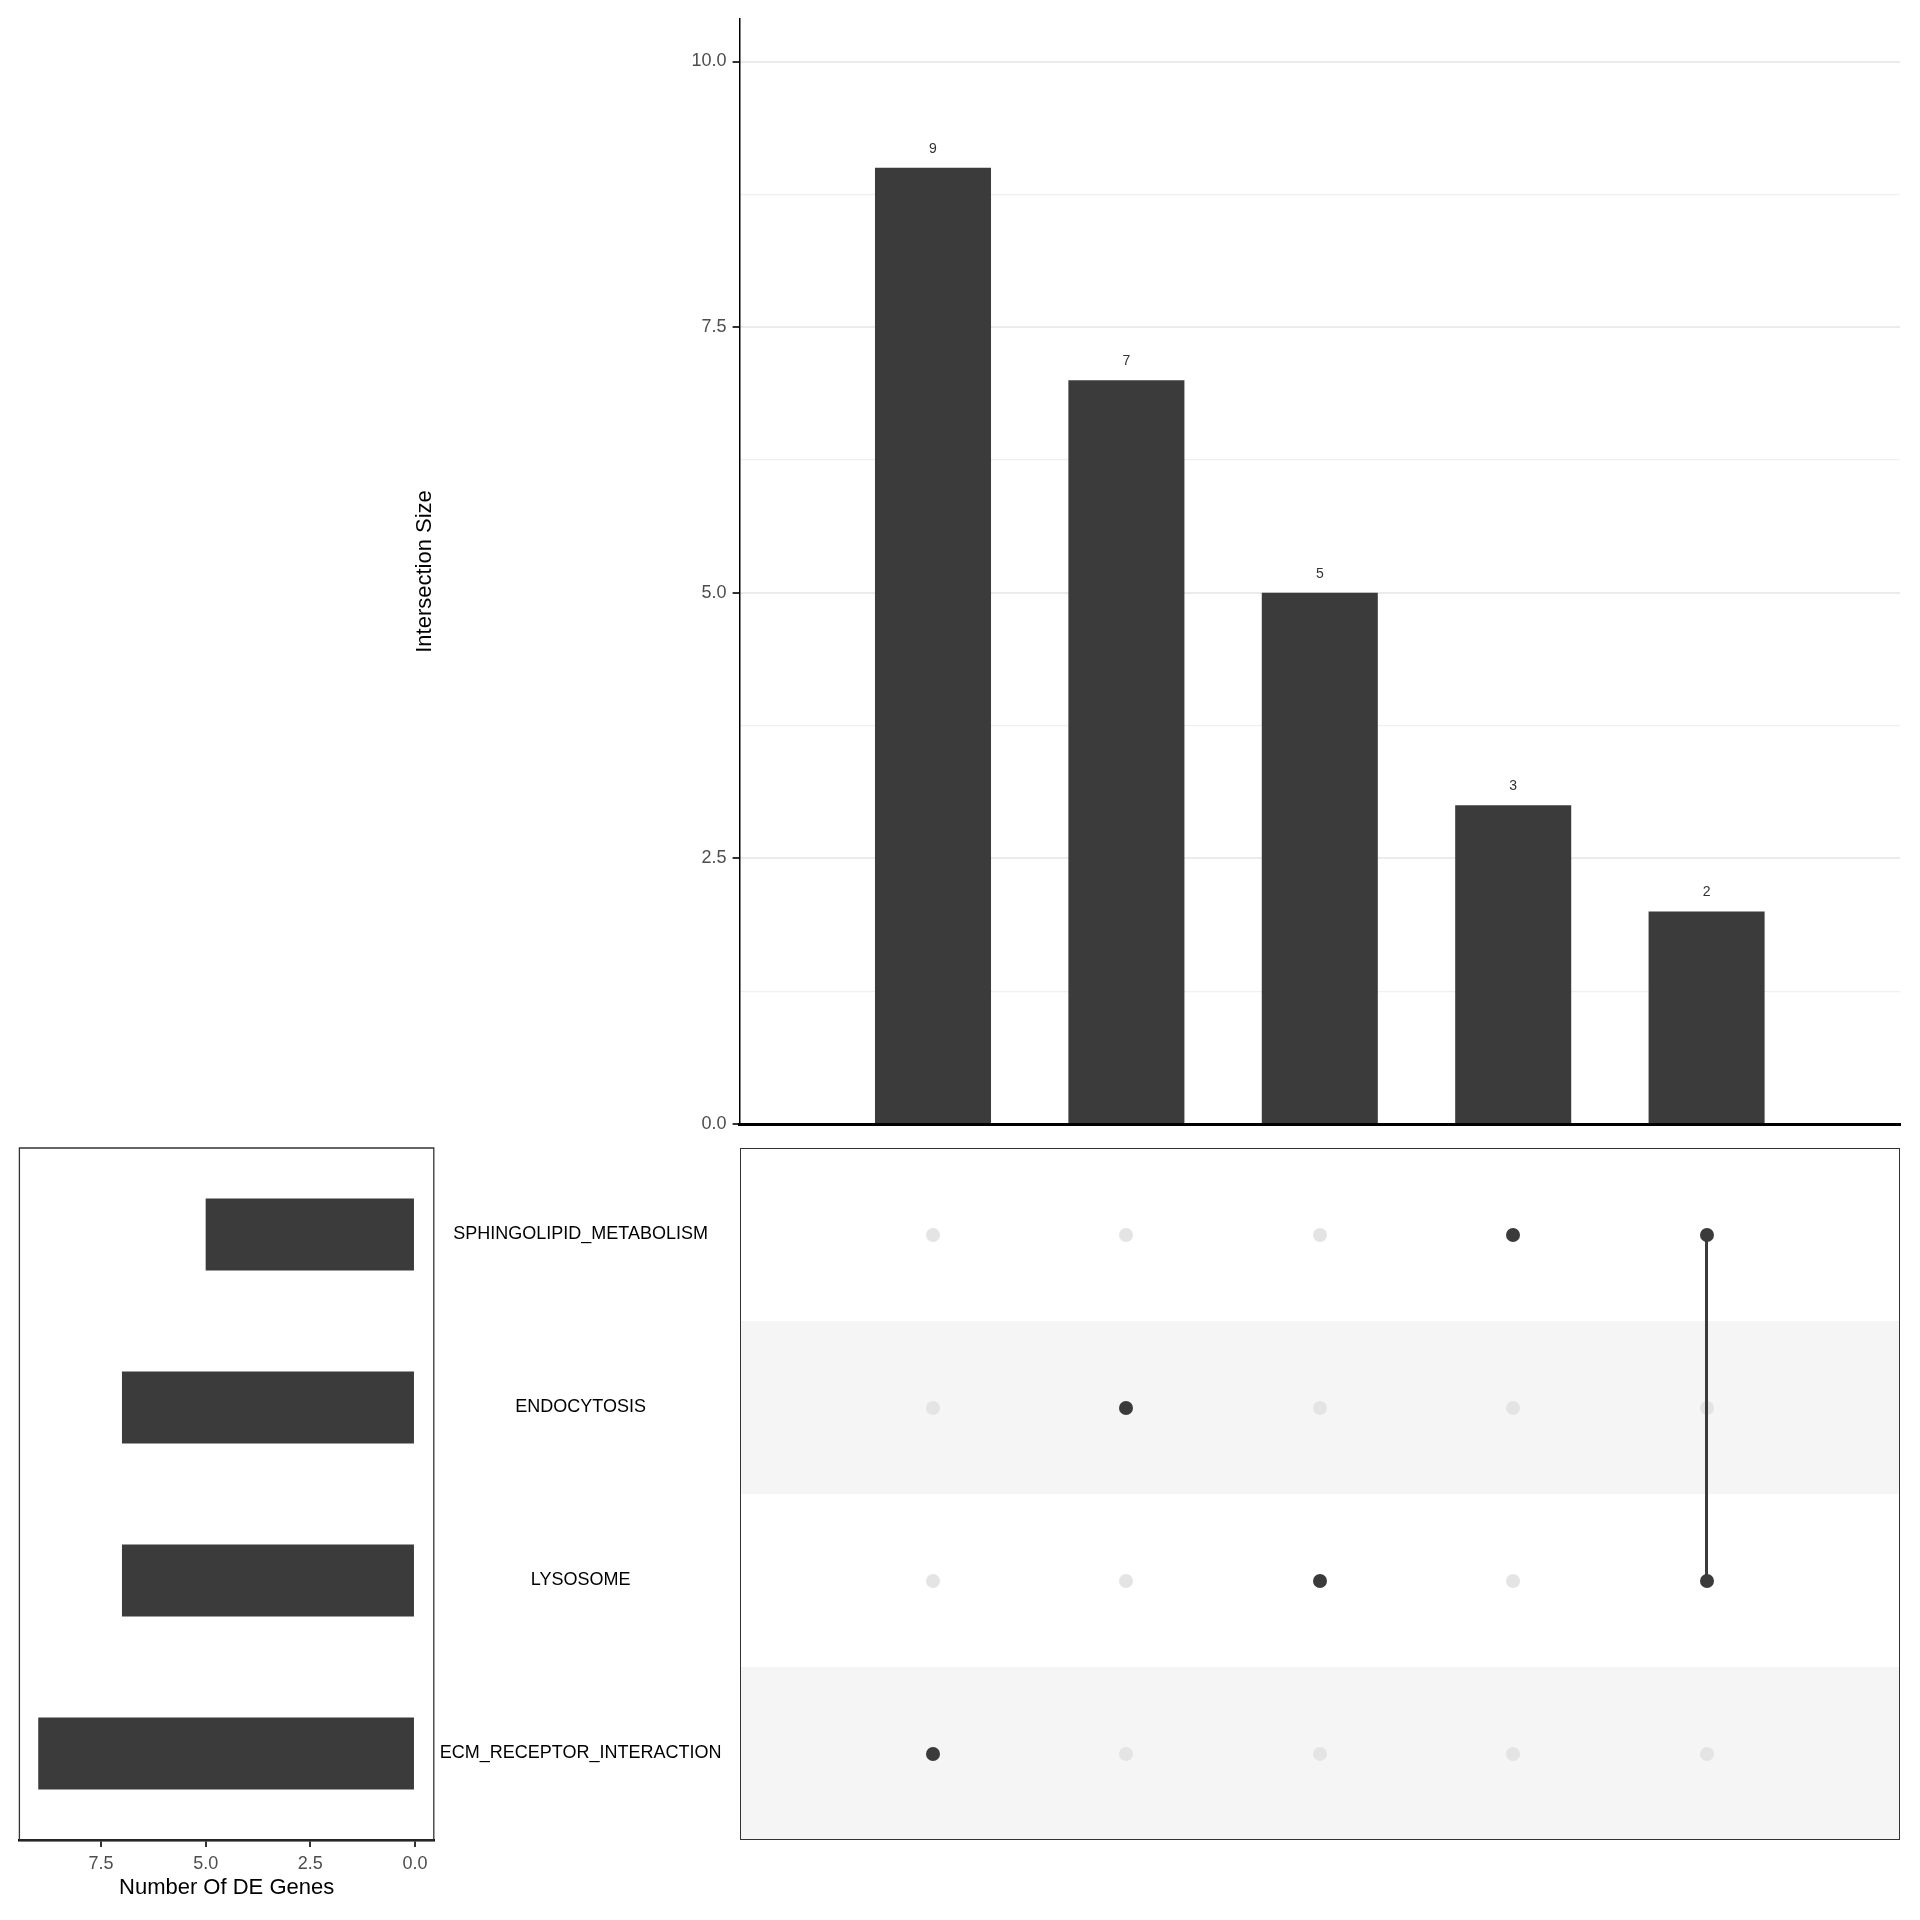 Image resolution: width=1920 pixels, height=1920 pixels. I want to click on x-tick-label: 0.0, so click(415, 1862).